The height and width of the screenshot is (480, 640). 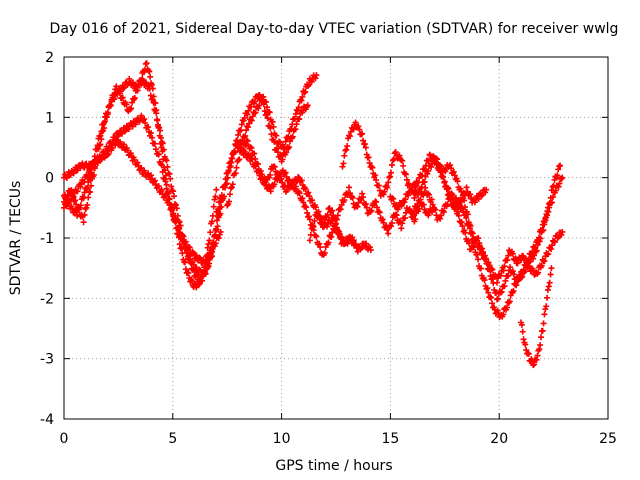 I want to click on y-tick-label: 0, so click(x=49, y=179).